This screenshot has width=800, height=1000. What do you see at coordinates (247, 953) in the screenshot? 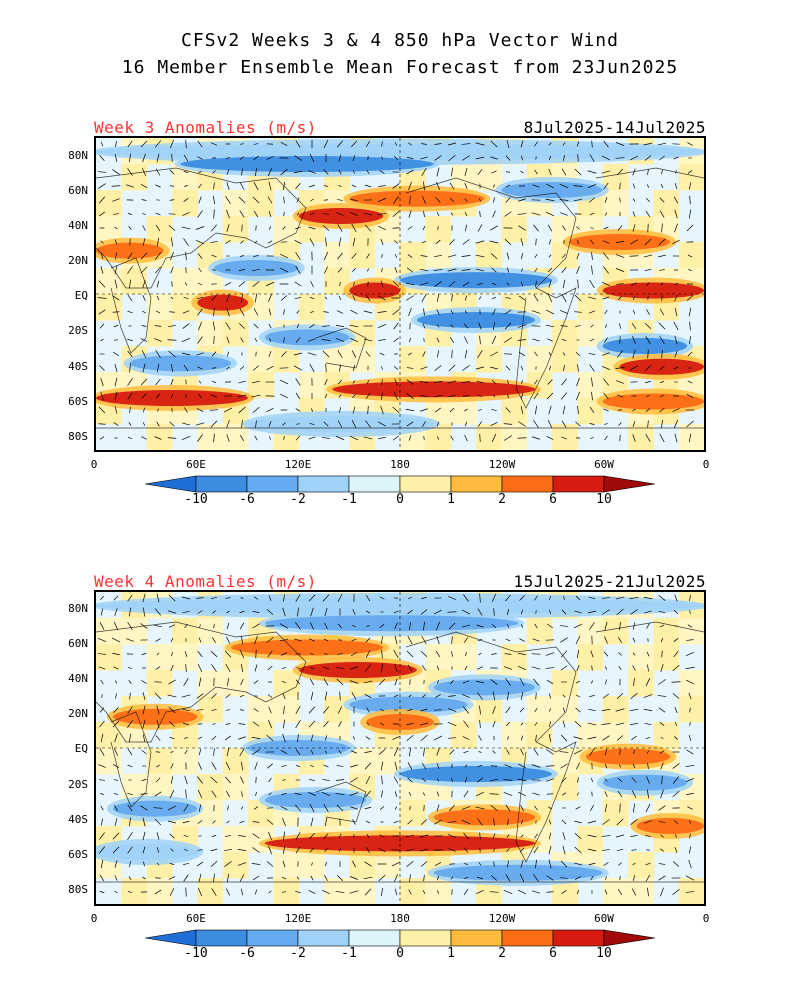
I see `colorbar-label: -6` at bounding box center [247, 953].